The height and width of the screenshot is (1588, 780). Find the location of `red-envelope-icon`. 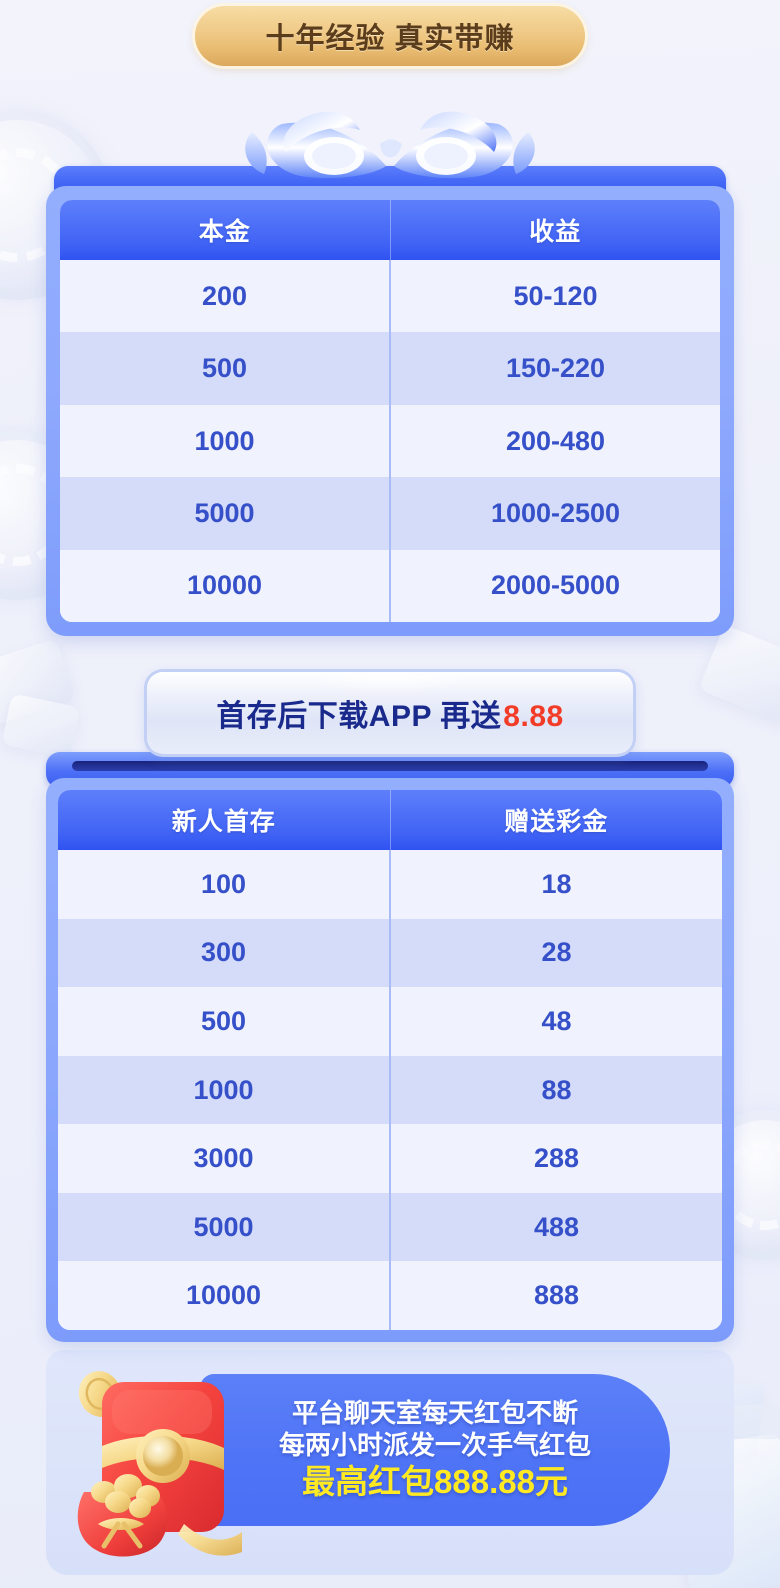

red-envelope-icon is located at coordinates (156, 1466).